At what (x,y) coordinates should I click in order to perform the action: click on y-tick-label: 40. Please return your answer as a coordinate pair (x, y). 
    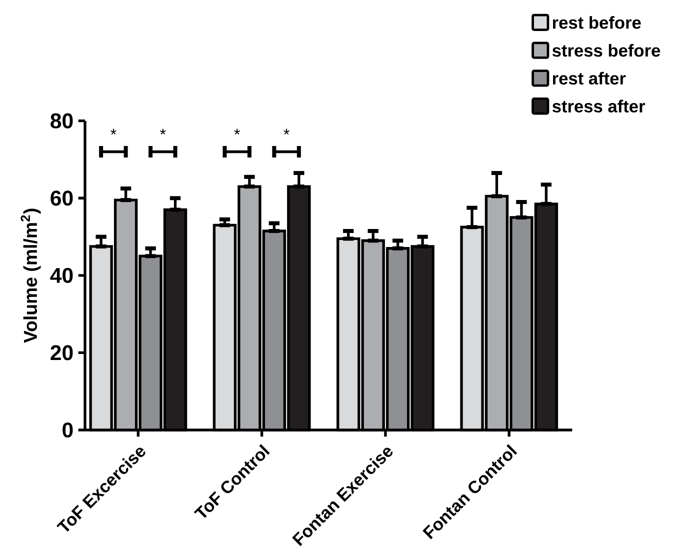
    Looking at the image, I should click on (61, 275).